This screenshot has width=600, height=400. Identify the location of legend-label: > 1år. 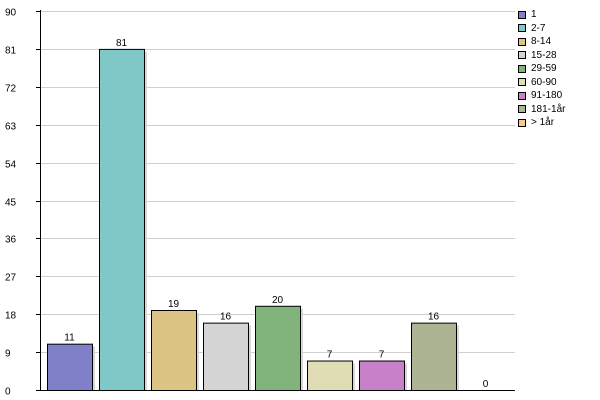
(543, 123).